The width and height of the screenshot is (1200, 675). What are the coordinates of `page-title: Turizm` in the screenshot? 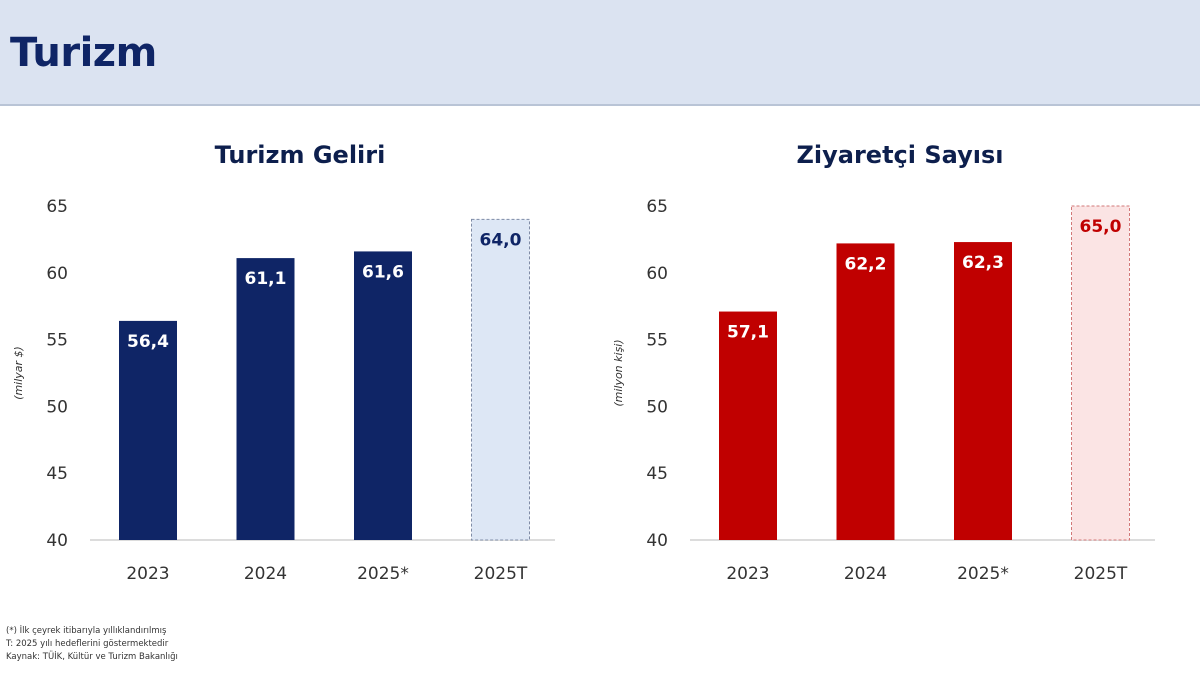 It's located at (83, 53).